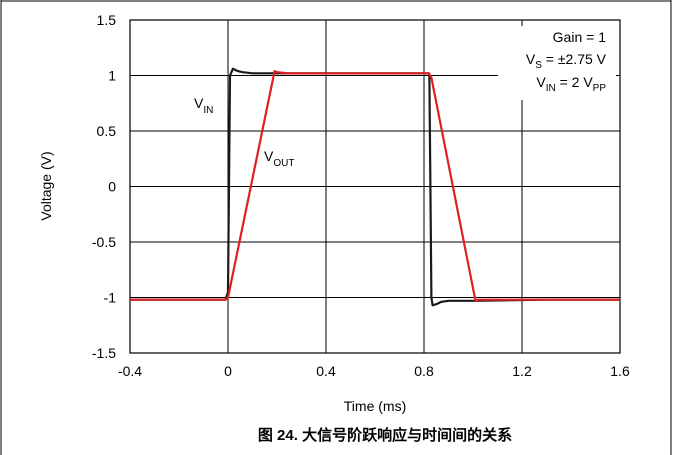 This screenshot has width=673, height=455. What do you see at coordinates (104, 186) in the screenshot?
I see `y-tick-labels: -1.5 -1 -0.5 0 0.5 1 1.5` at bounding box center [104, 186].